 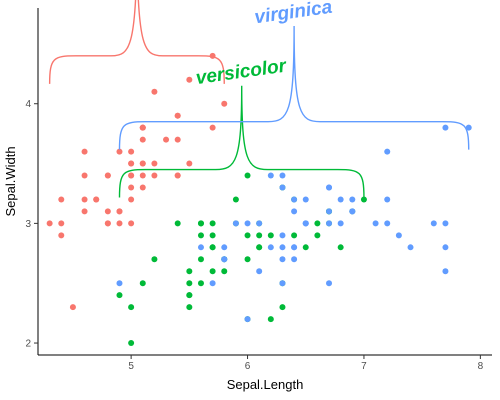 I want to click on x-tick-label: 7, so click(x=364, y=366).